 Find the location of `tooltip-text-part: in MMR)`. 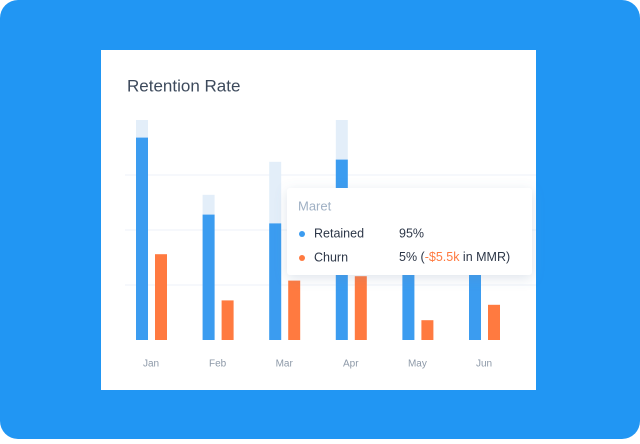

tooltip-text-part: in MMR) is located at coordinates (484, 257).